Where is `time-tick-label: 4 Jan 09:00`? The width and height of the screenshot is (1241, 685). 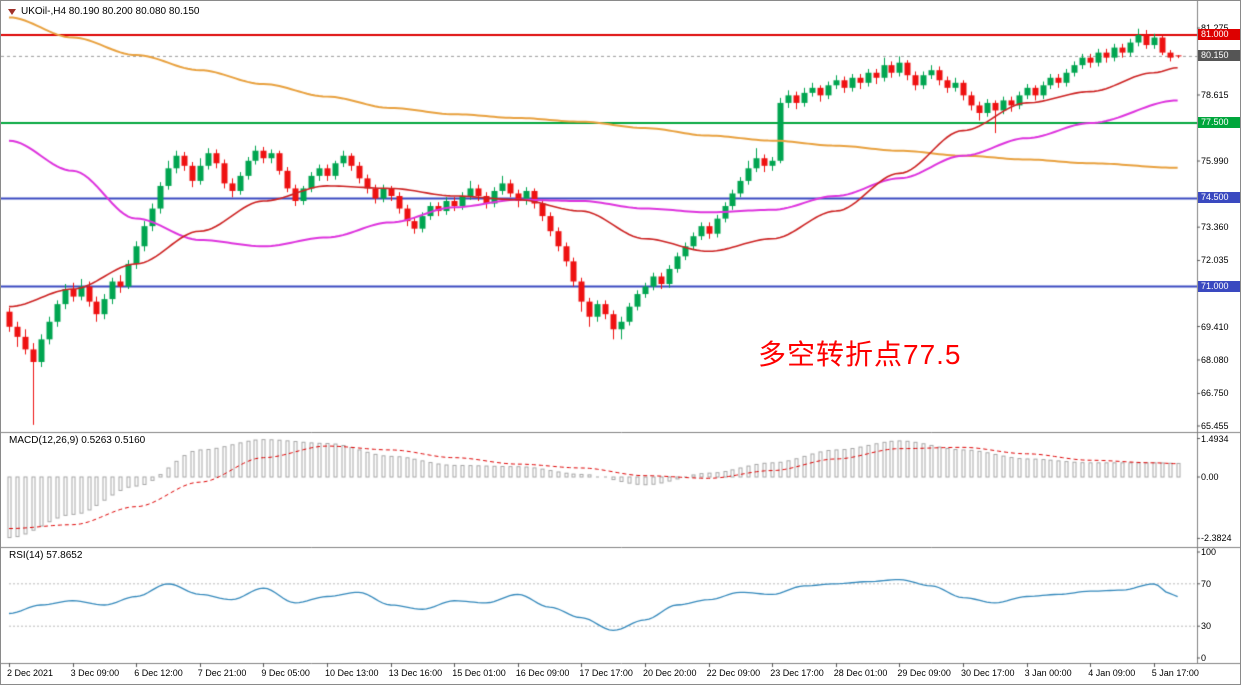
time-tick-label: 4 Jan 09:00 is located at coordinates (1112, 673).